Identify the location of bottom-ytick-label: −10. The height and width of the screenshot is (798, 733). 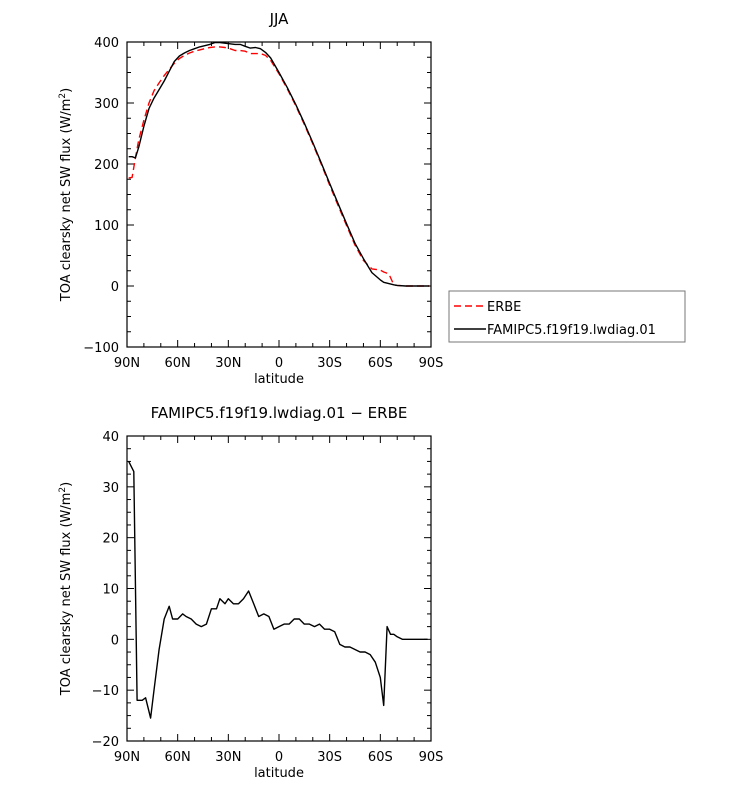
(105, 691).